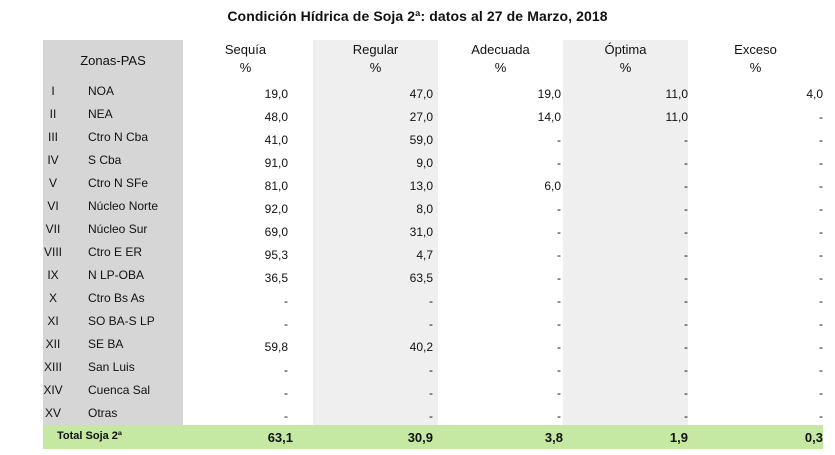  I want to click on table-row: XI SO BA-S LP - - - - -, so click(433, 321).